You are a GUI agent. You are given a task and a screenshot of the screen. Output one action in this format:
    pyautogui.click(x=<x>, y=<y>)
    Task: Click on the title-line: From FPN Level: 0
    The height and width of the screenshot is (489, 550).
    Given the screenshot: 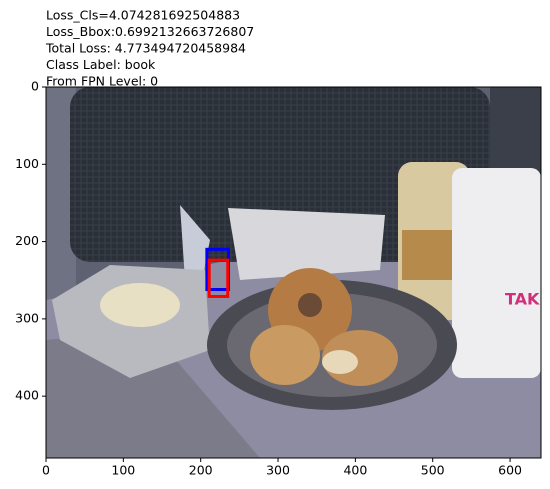 What is the action you would take?
    pyautogui.click(x=102, y=81)
    